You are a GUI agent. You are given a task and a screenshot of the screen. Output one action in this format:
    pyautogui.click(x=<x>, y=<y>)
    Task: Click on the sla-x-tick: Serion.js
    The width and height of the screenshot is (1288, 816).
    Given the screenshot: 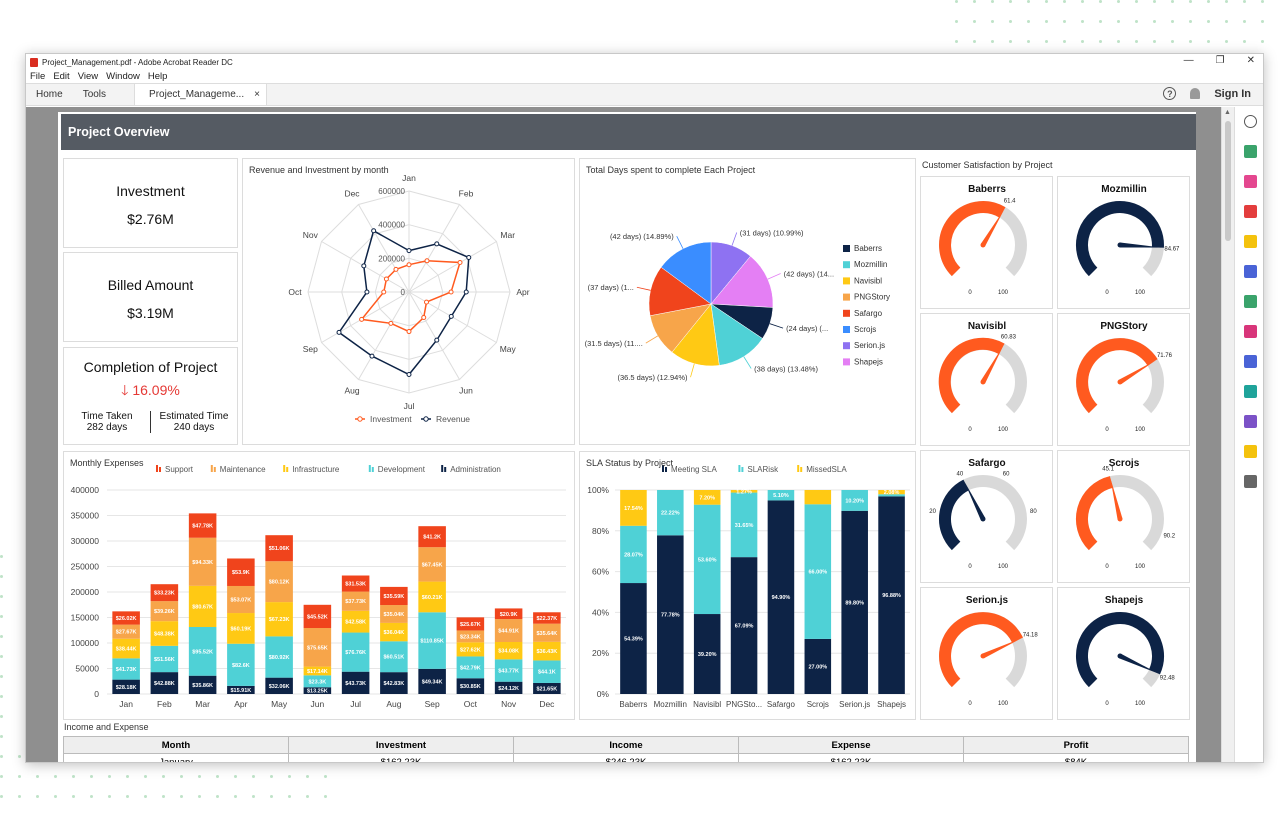 What is the action you would take?
    pyautogui.click(x=854, y=704)
    